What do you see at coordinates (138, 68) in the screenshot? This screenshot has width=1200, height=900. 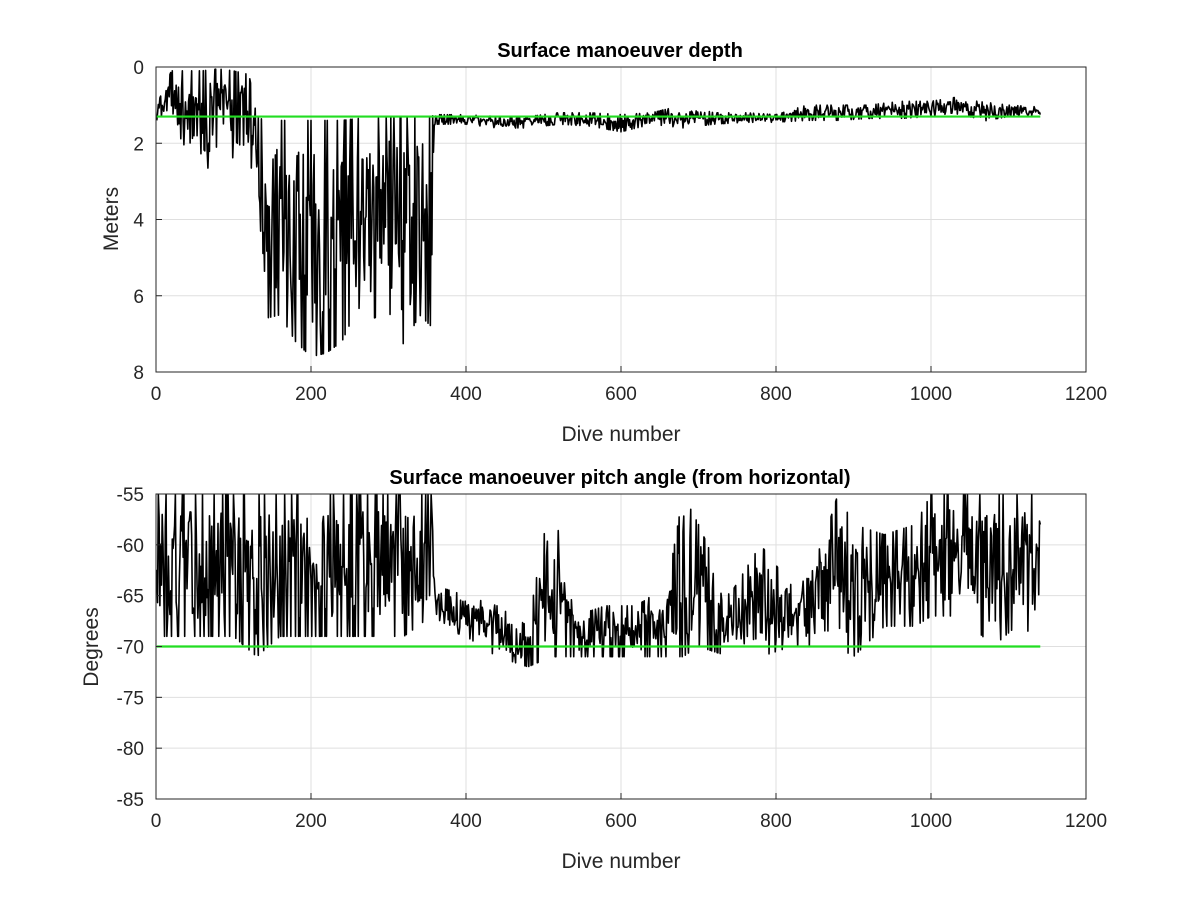 I see `depth-y-tick-label: 0` at bounding box center [138, 68].